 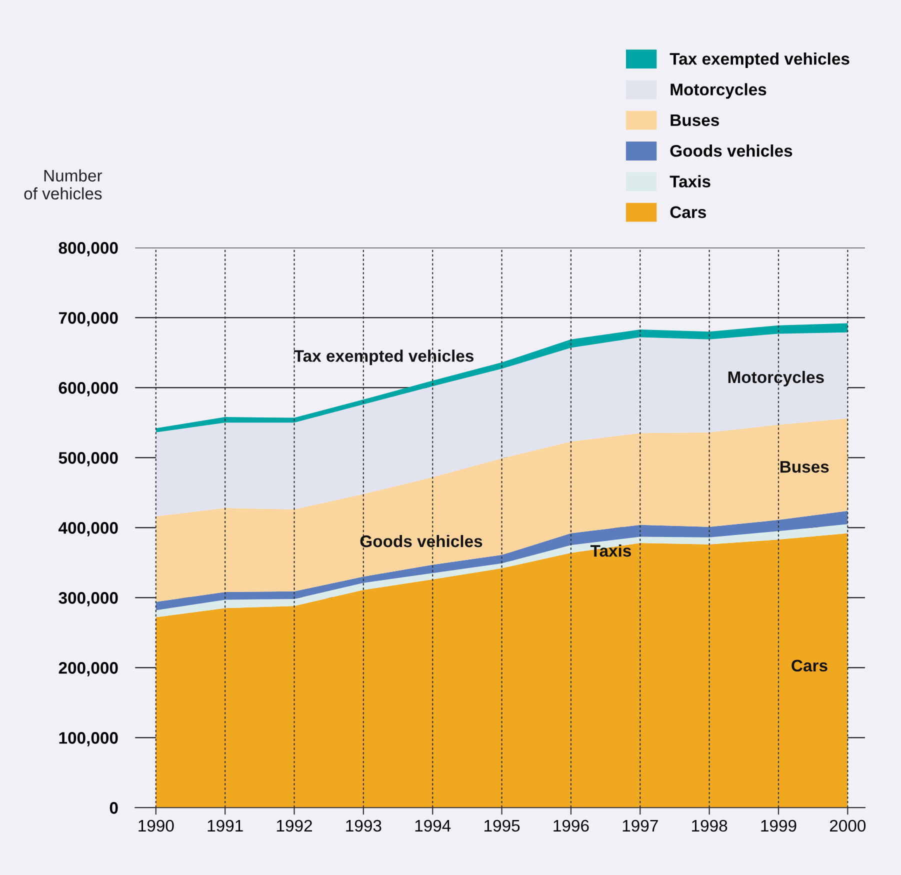 What do you see at coordinates (156, 826) in the screenshot?
I see `x-tick-label: 1990` at bounding box center [156, 826].